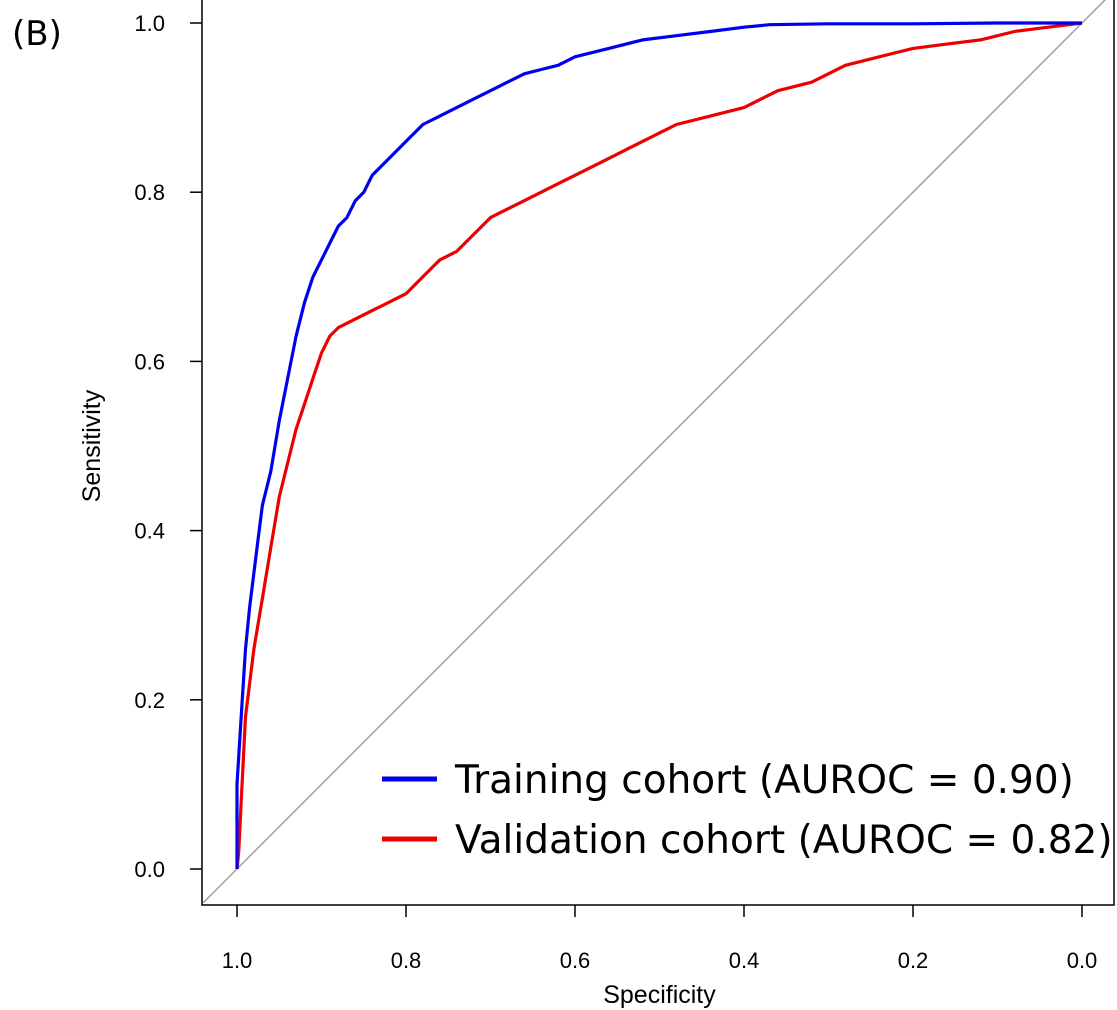 Image resolution: width=1117 pixels, height=1010 pixels. What do you see at coordinates (37, 34) in the screenshot?
I see `panel-label: (B)` at bounding box center [37, 34].